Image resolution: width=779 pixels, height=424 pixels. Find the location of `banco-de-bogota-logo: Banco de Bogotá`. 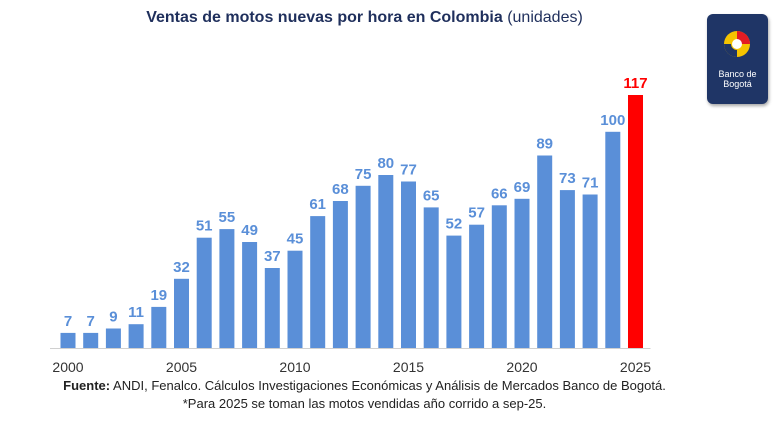

banco-de-bogota-logo: Banco de Bogotá is located at coordinates (737, 59).